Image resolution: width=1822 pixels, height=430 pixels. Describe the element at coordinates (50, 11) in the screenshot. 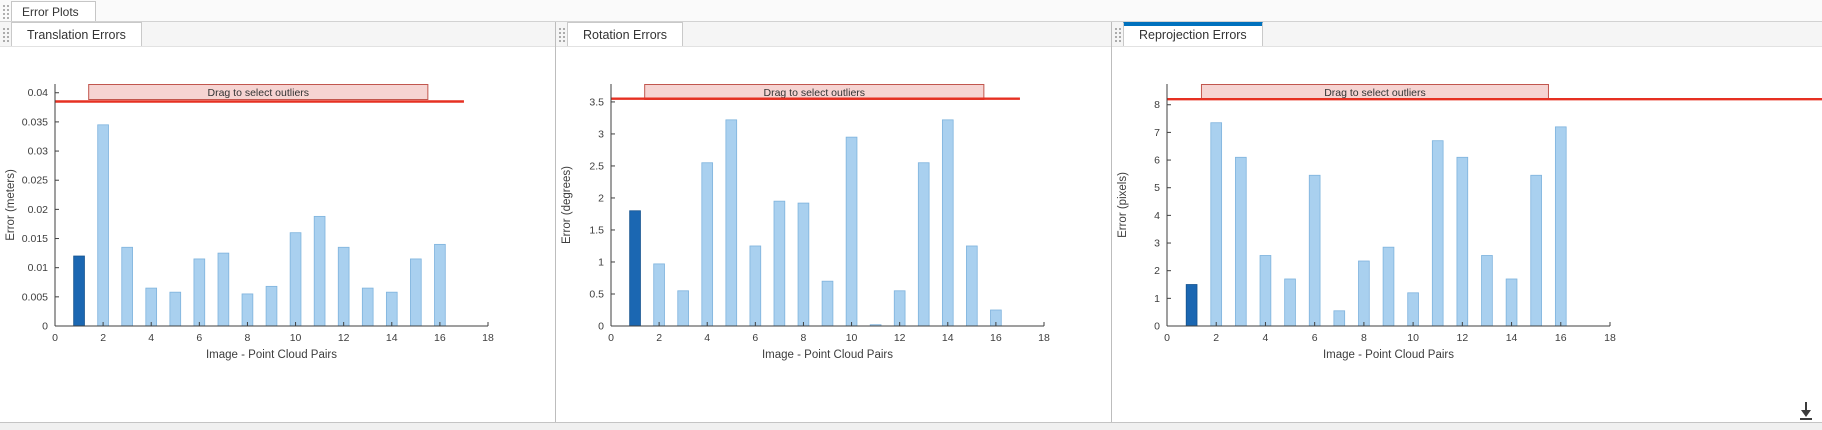

I see `tab-error-plots-label: Error Plots` at that location.